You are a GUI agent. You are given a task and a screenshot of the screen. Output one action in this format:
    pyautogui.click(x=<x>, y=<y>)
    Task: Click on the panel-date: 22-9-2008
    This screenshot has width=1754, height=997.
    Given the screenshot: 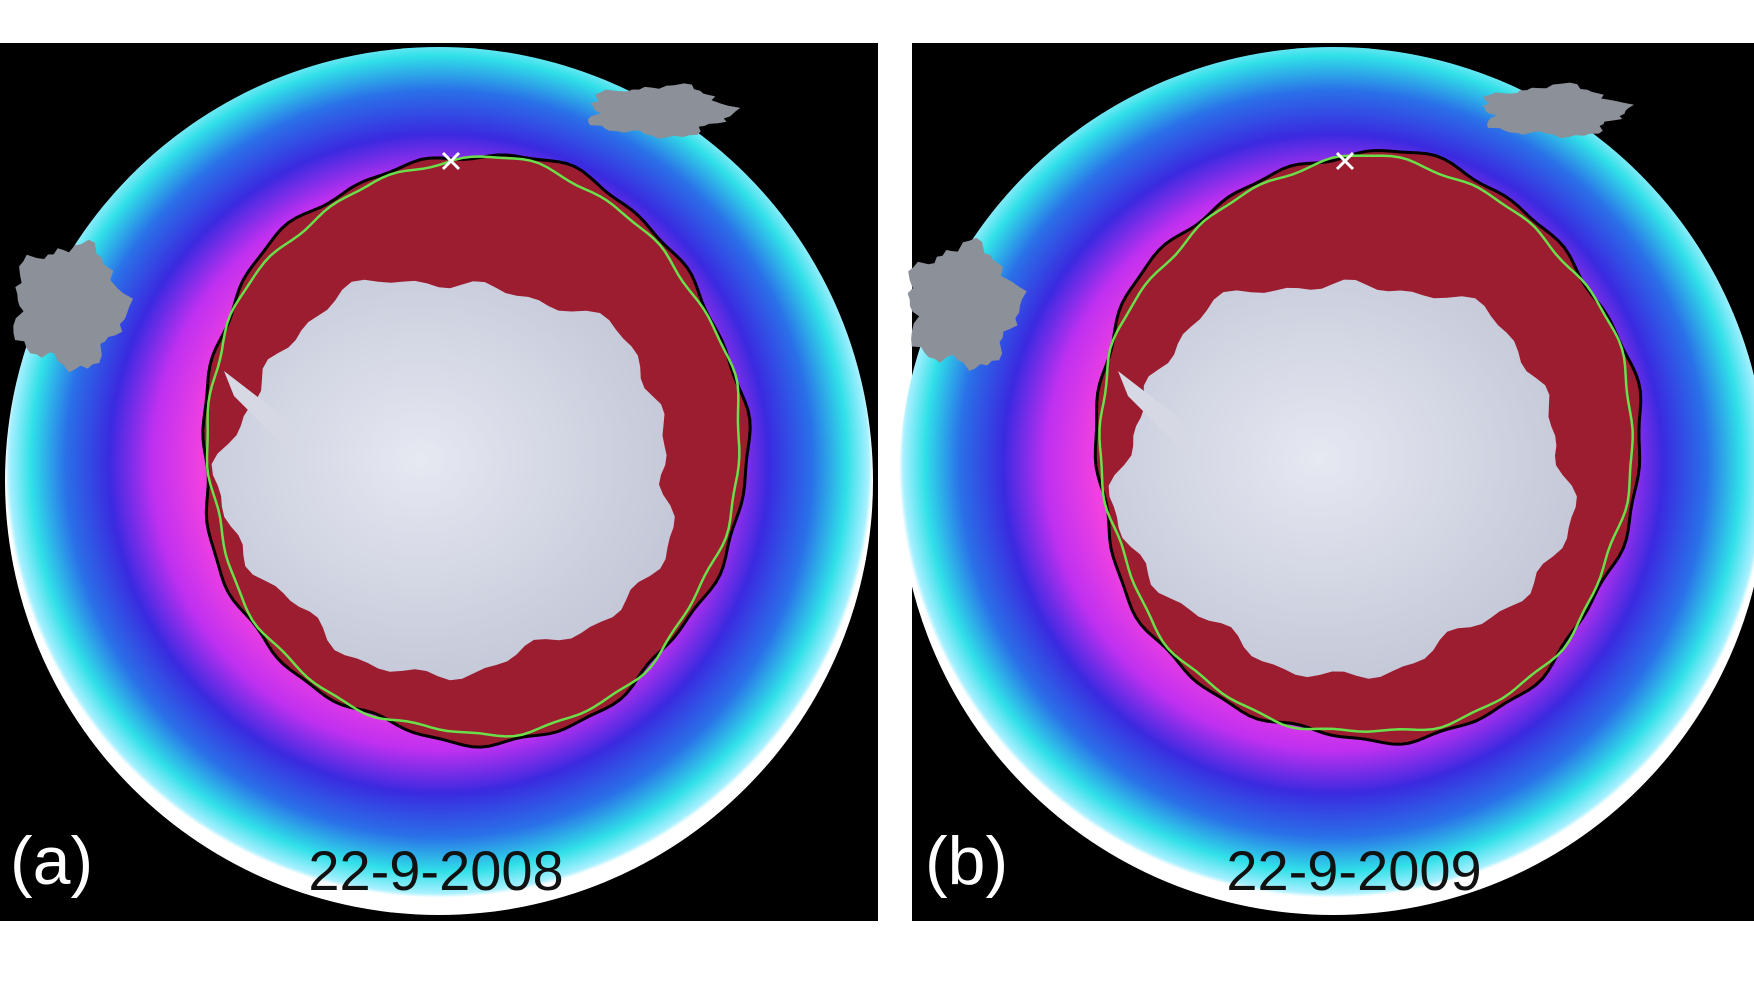 What is the action you would take?
    pyautogui.click(x=435, y=870)
    